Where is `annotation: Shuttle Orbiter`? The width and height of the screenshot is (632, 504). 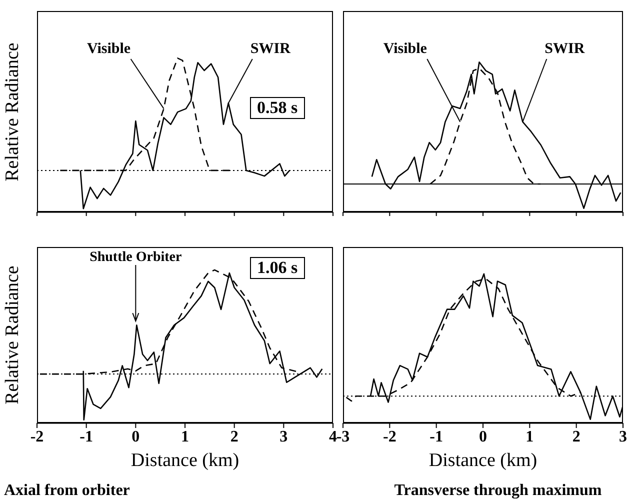
annotation: Shuttle Orbiter is located at coordinates (136, 257).